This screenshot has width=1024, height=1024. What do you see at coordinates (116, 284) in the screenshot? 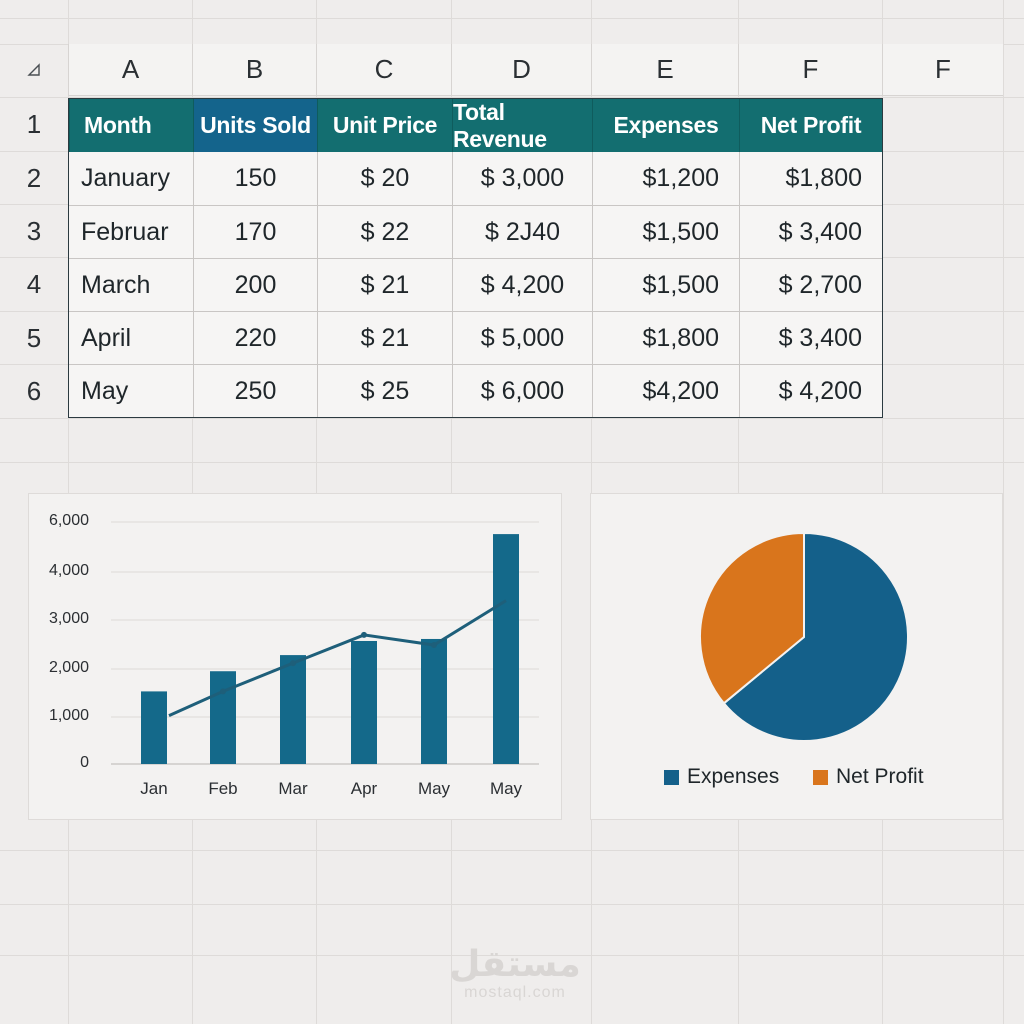
I see `cell-month: March` at bounding box center [116, 284].